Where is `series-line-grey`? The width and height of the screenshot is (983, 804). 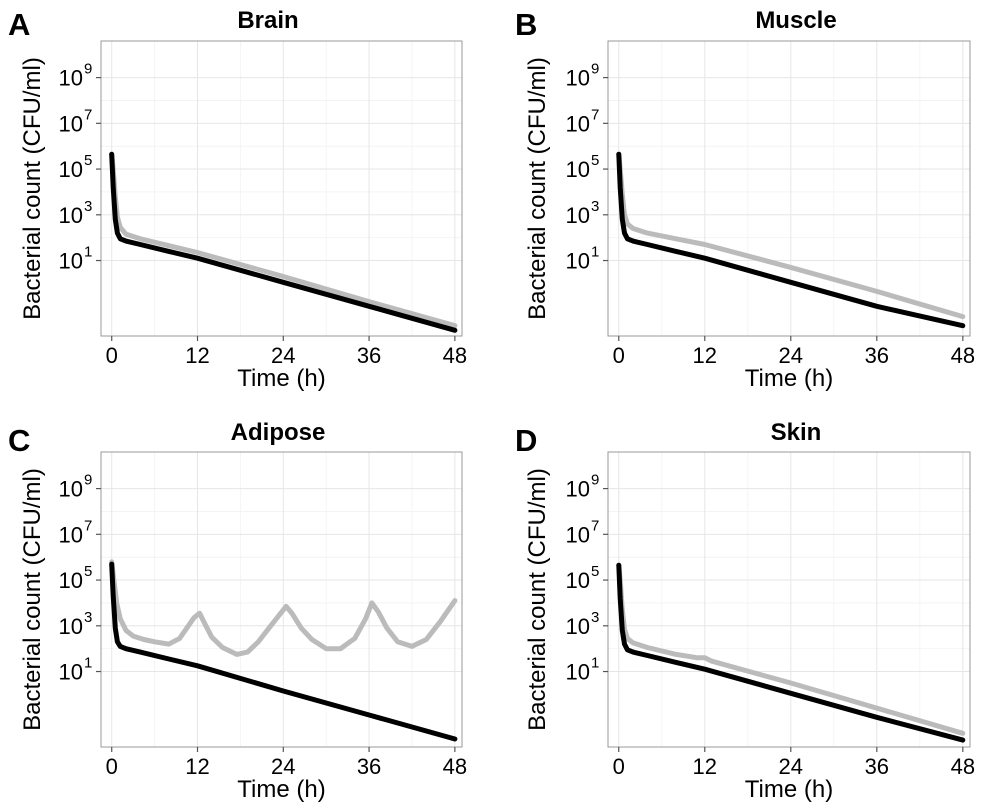 series-line-grey is located at coordinates (283, 608).